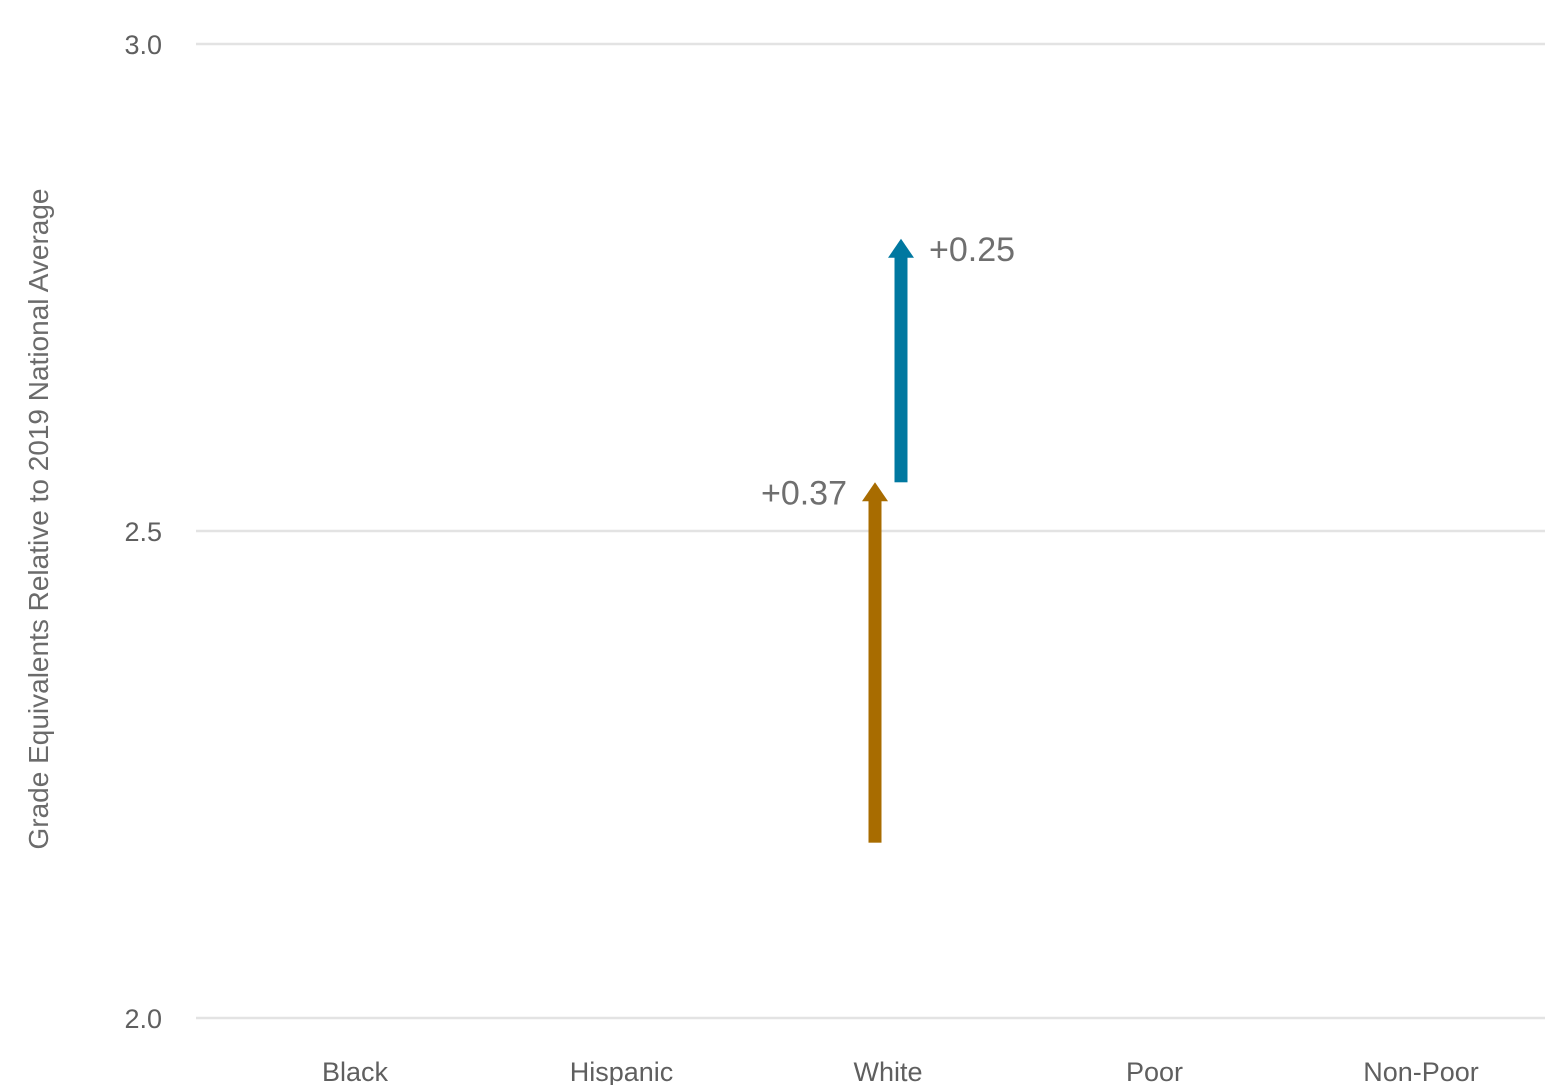  Describe the element at coordinates (824, 658) in the screenshot. I see `change-arrow: +0.37` at that location.